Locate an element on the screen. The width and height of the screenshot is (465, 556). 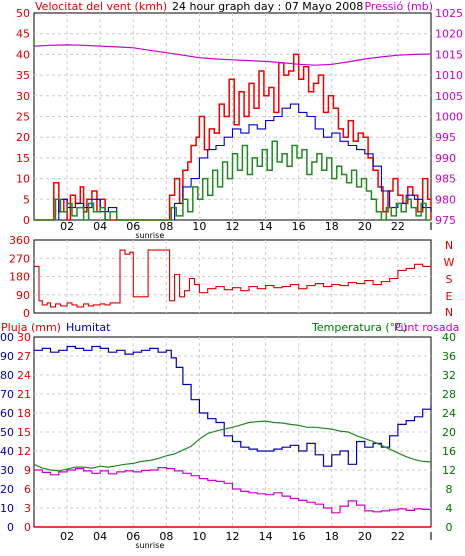
x-tick-label-top-12: 12 is located at coordinates (233, 226).